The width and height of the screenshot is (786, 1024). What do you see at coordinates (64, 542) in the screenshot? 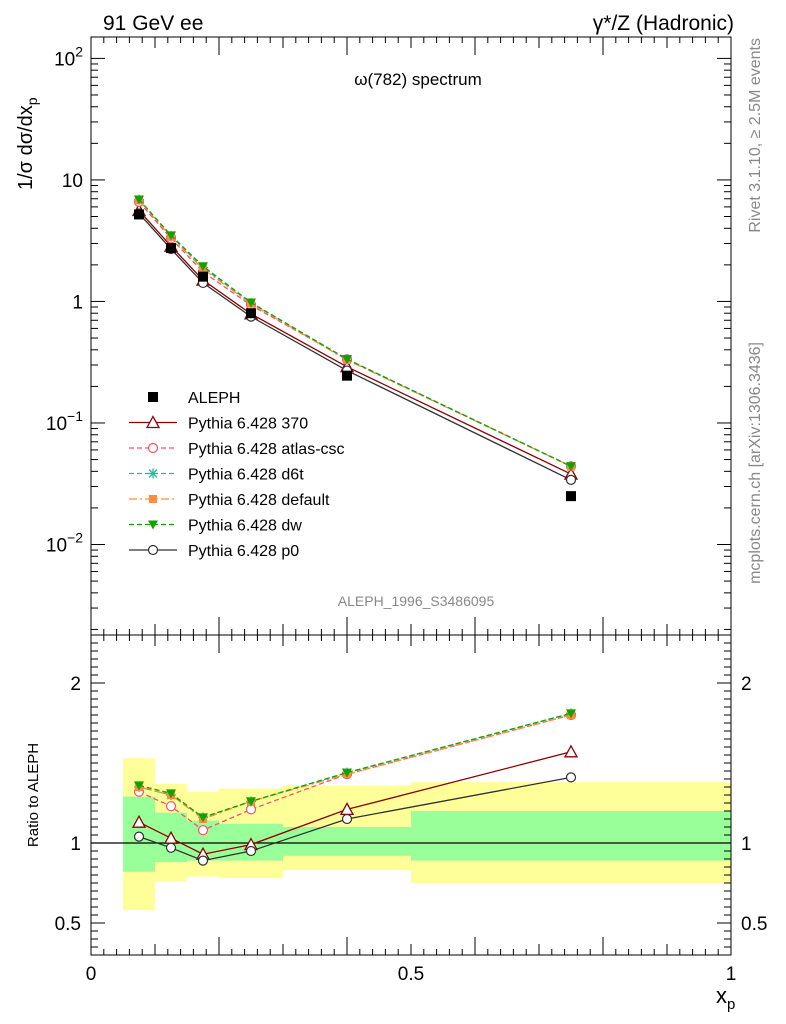
I see `main-ytick-label: 10⁻²` at bounding box center [64, 542].